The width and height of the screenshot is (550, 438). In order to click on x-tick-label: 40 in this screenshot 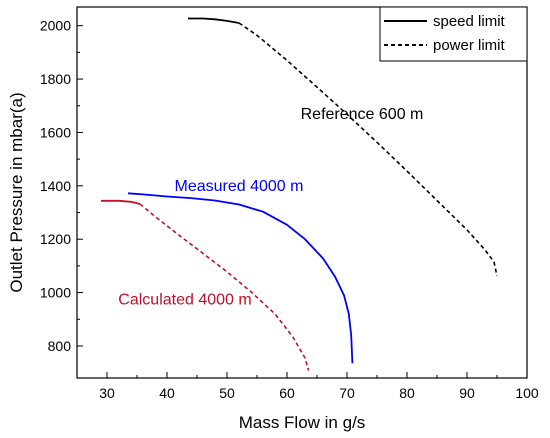, I will do `click(167, 393)`.